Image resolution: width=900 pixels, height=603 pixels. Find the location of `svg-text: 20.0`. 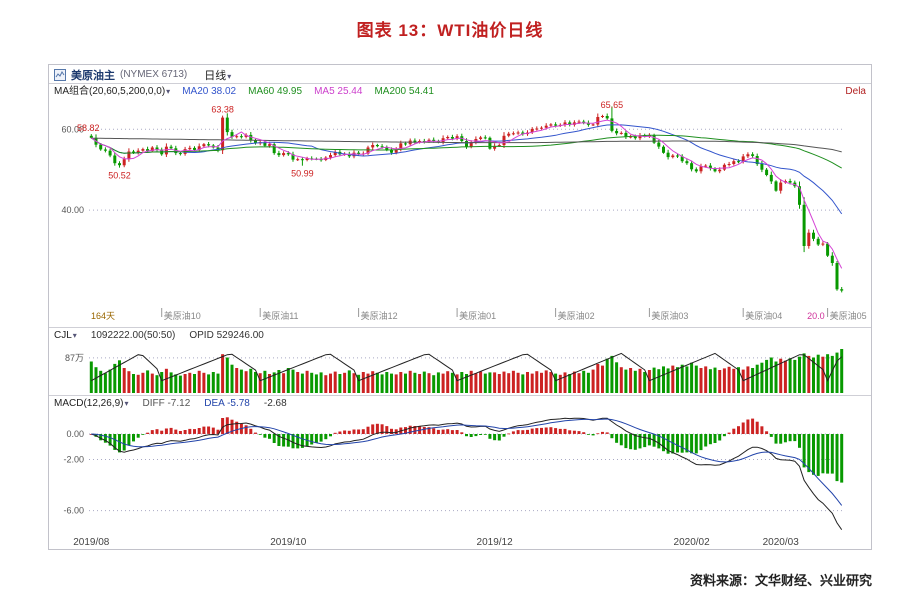

svg-text: 20.0 is located at coordinates (816, 316).